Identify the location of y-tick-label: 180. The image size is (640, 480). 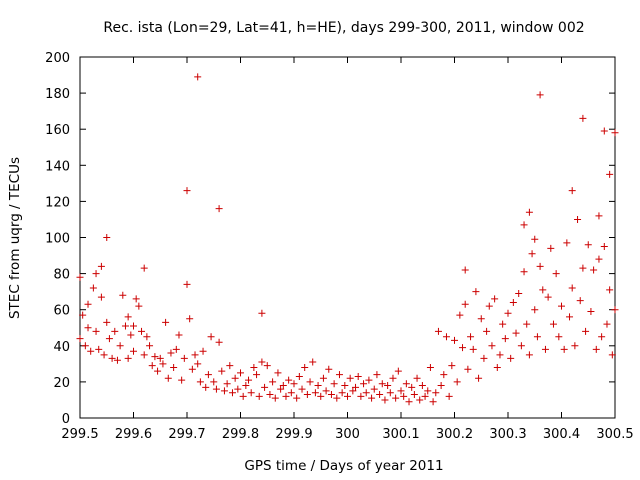
(57, 94).